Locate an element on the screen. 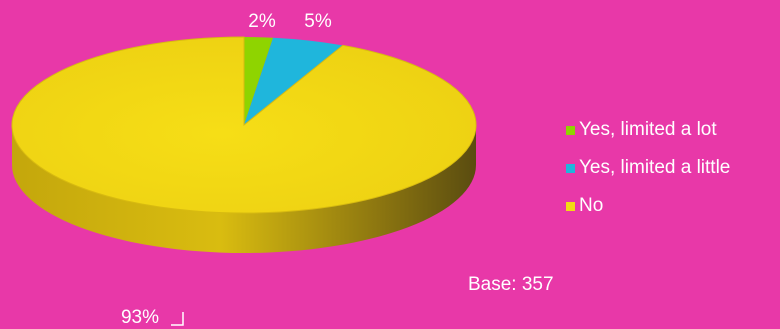 The height and width of the screenshot is (329, 780). pct-label-limited-a-little: 5% is located at coordinates (318, 21).